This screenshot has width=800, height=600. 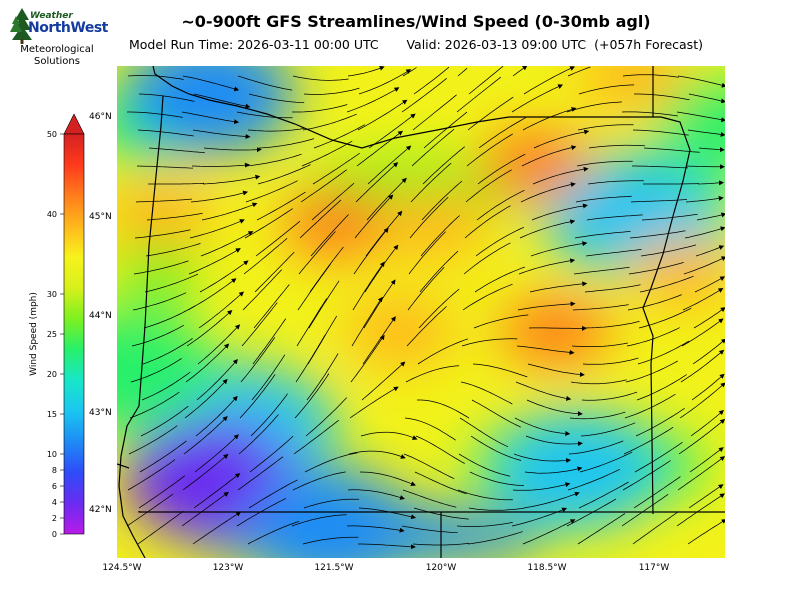 What do you see at coordinates (54, 518) in the screenshot?
I see `colorbar-tick-label: 2` at bounding box center [54, 518].